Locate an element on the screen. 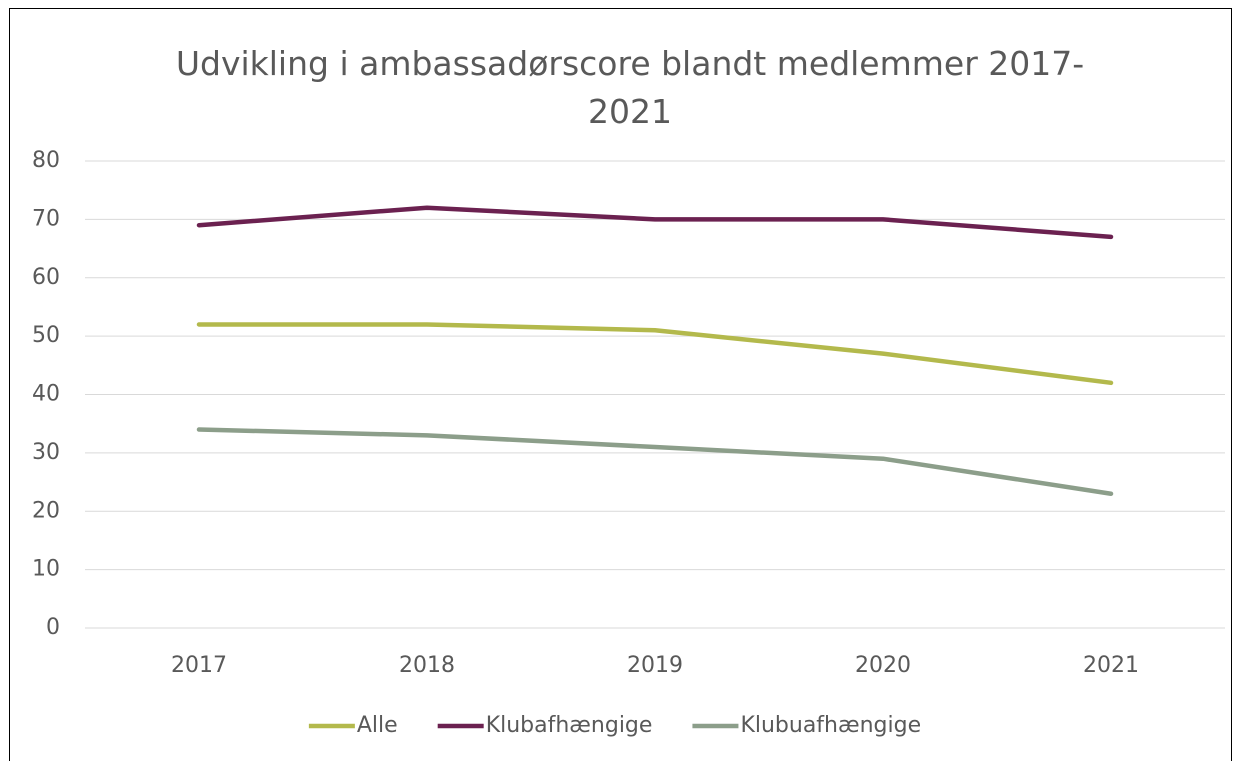 The image size is (1234, 761). y-tick-label: 40 is located at coordinates (46, 394).